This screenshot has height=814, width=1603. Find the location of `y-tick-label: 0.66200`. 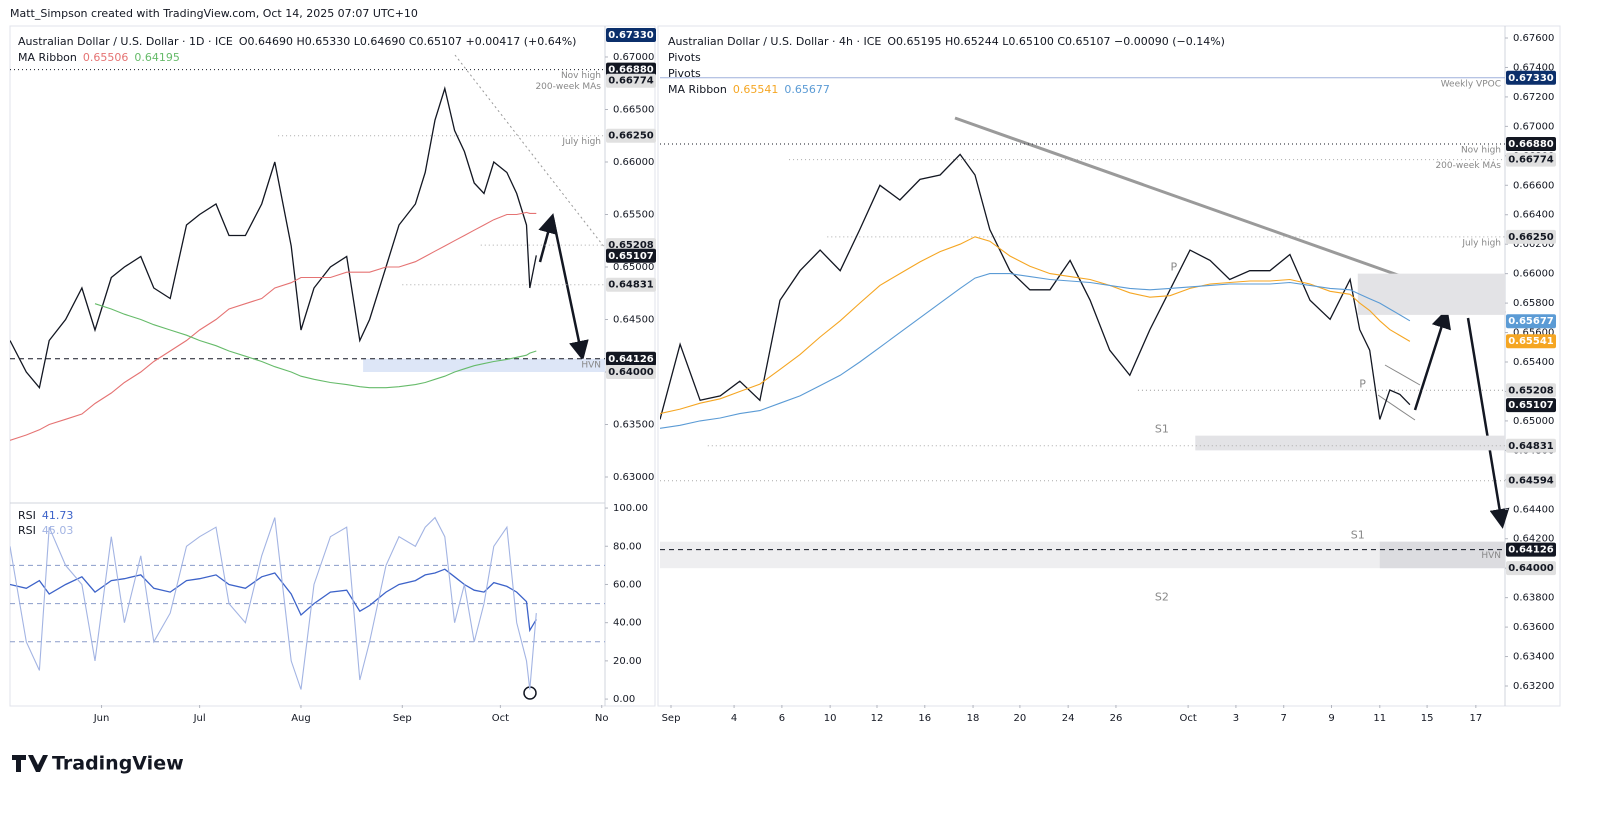

y-tick-label: 0.66200 is located at coordinates (1533, 244).